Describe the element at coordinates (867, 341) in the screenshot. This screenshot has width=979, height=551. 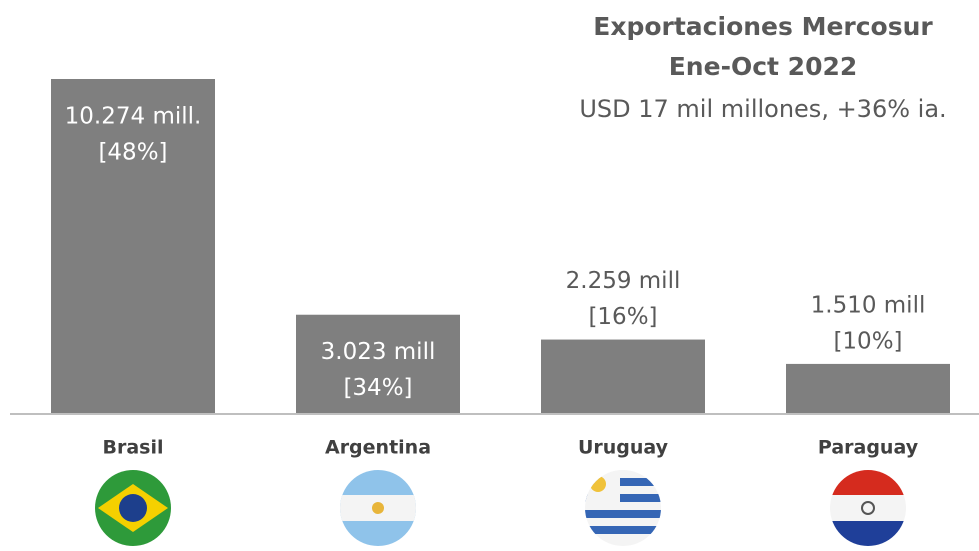
I see `data-label: [10%]` at that location.